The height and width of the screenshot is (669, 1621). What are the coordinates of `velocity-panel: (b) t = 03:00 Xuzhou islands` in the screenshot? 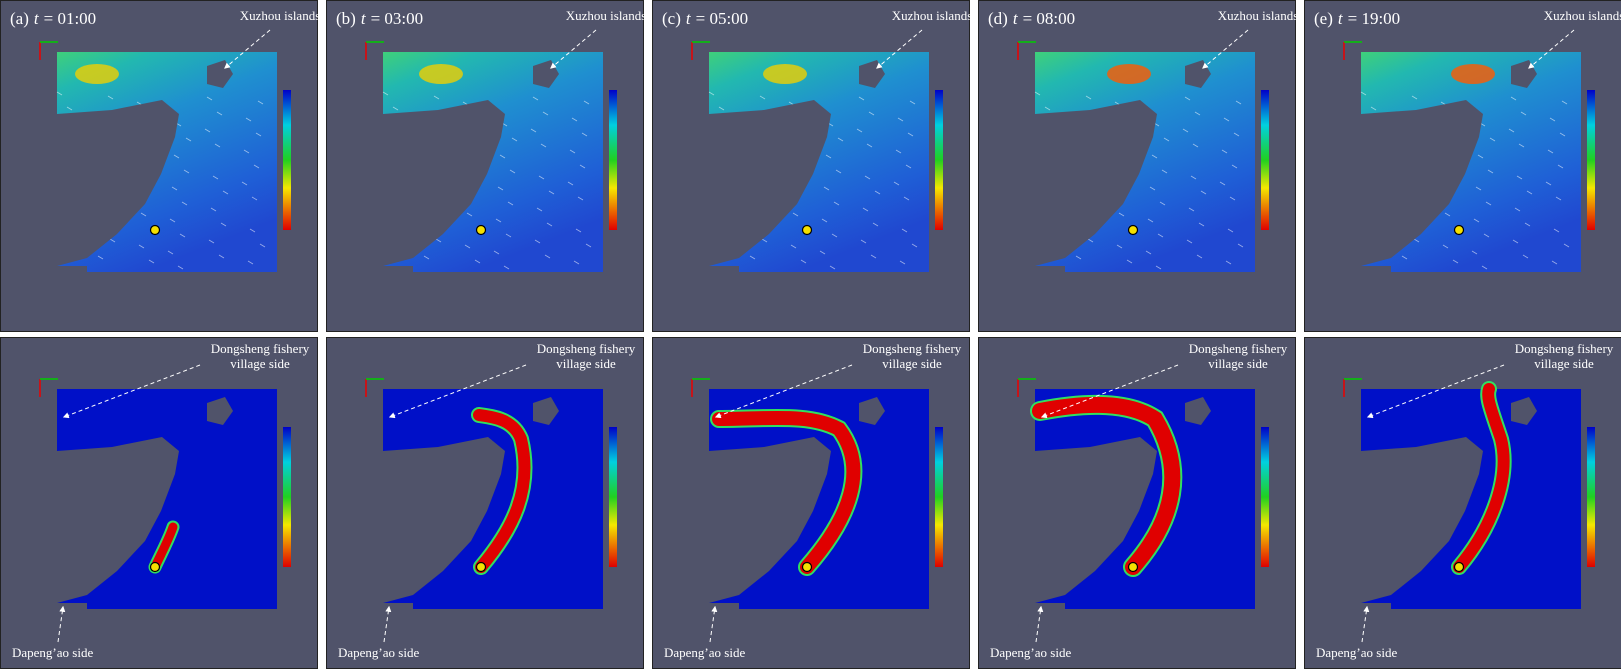 It's located at (486, 166).